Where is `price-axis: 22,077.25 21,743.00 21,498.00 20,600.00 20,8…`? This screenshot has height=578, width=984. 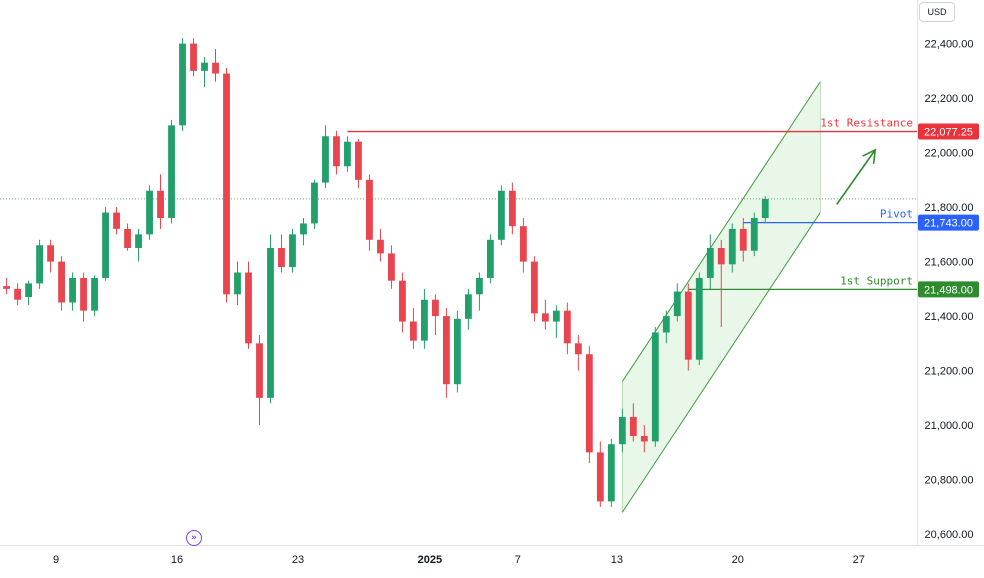
price-axis: 22,077.25 21,743.00 21,498.00 20,600.00 20,8… is located at coordinates (948, 290).